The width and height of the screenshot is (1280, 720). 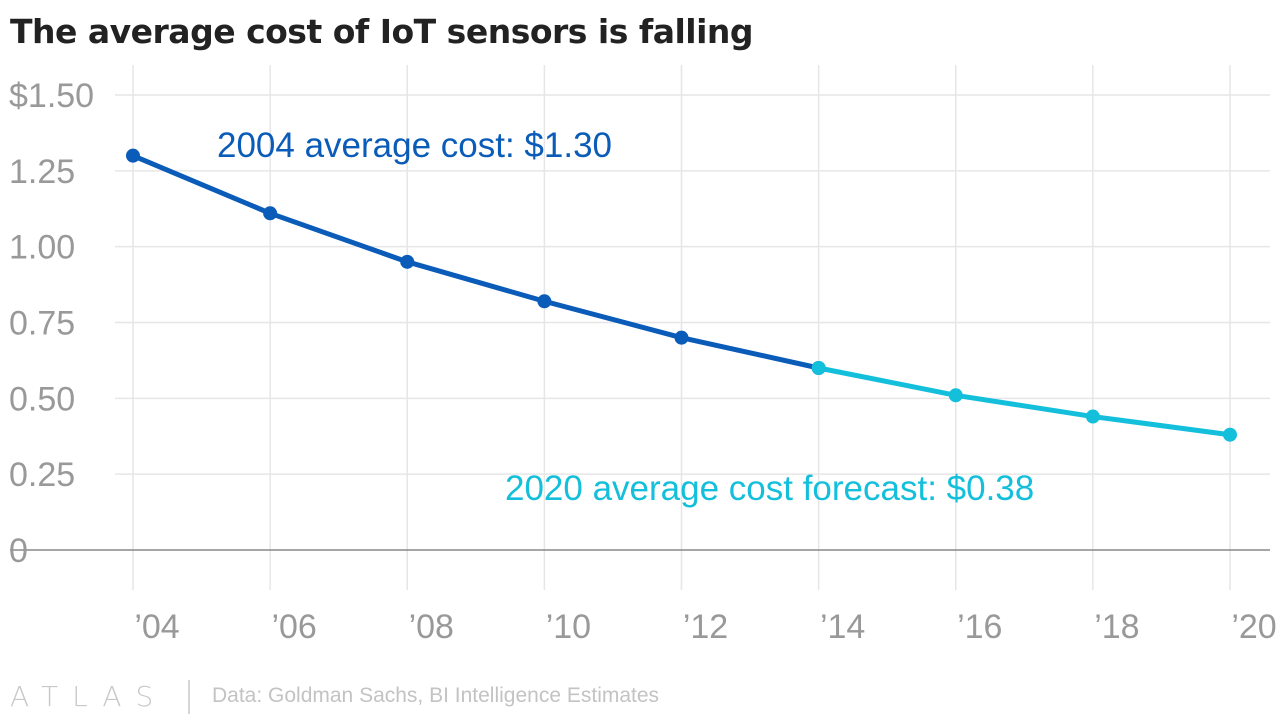 I want to click on y-tick-label: 0.50, so click(x=42, y=399).